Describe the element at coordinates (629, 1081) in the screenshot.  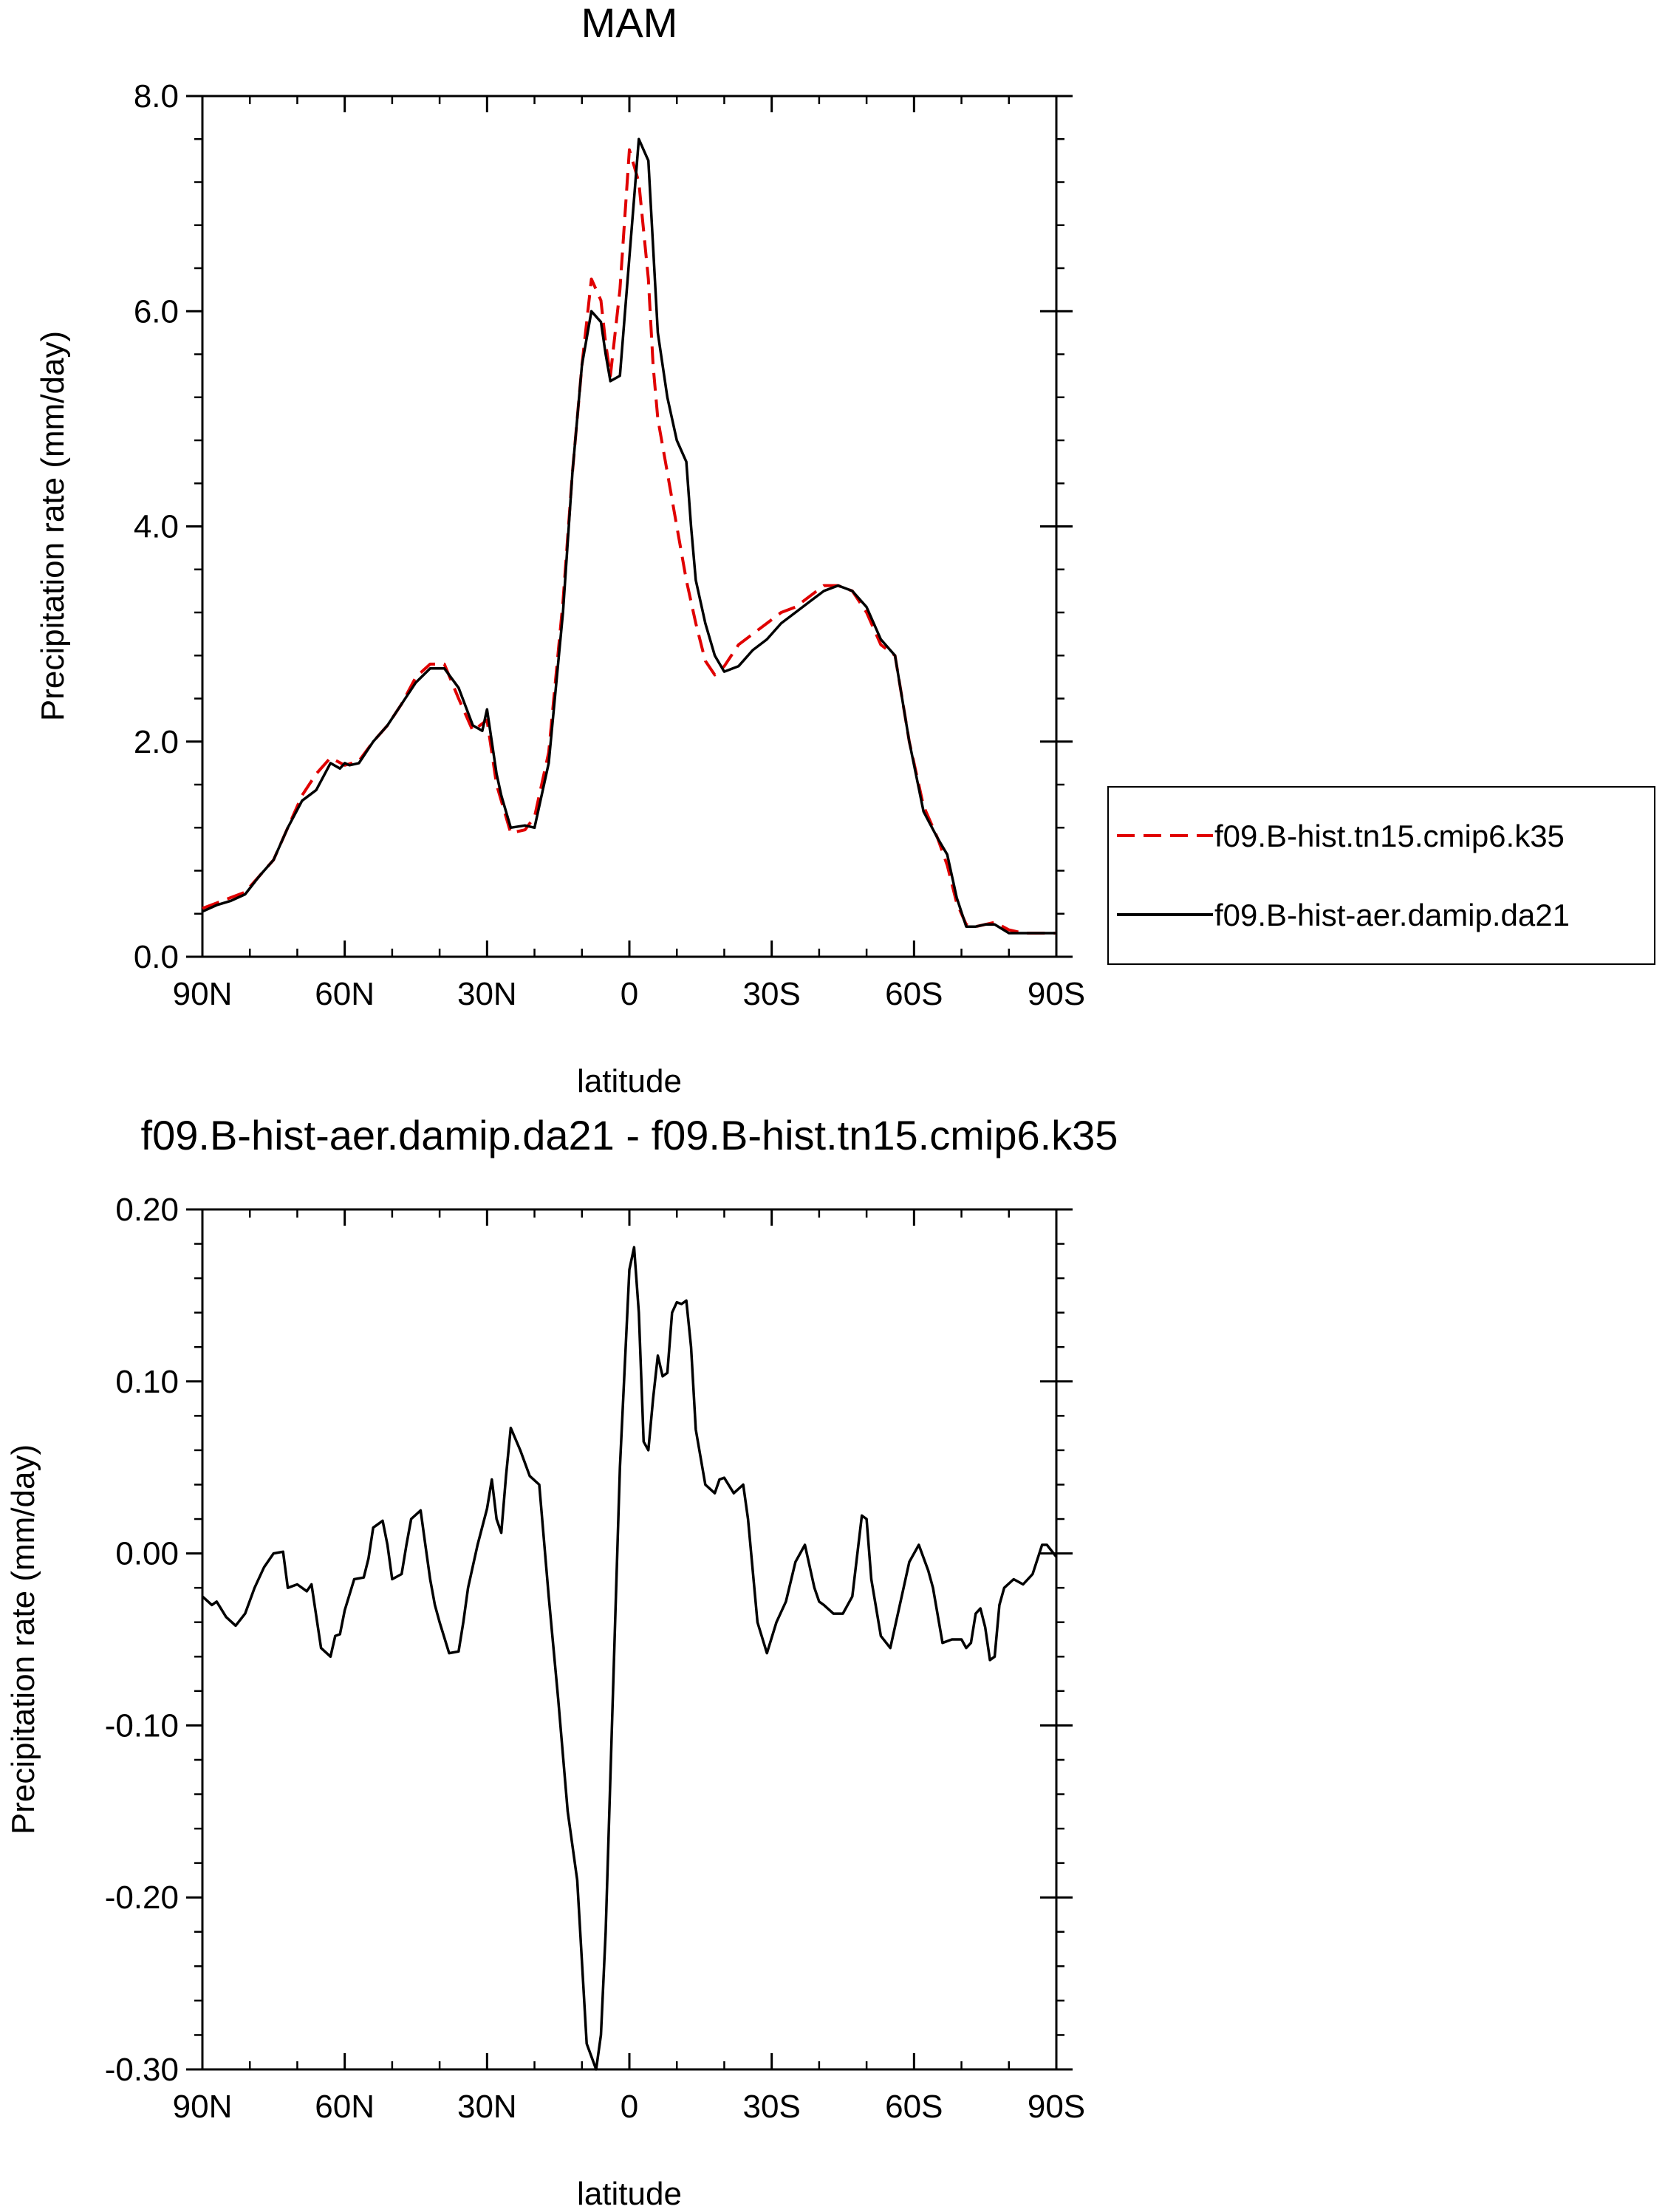
I see `top-x-axis-label: latitude` at that location.